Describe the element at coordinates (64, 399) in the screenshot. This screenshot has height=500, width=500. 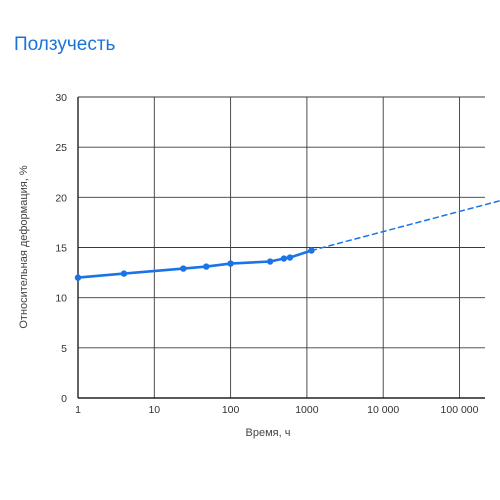
I see `y-tick-label: 0` at that location.